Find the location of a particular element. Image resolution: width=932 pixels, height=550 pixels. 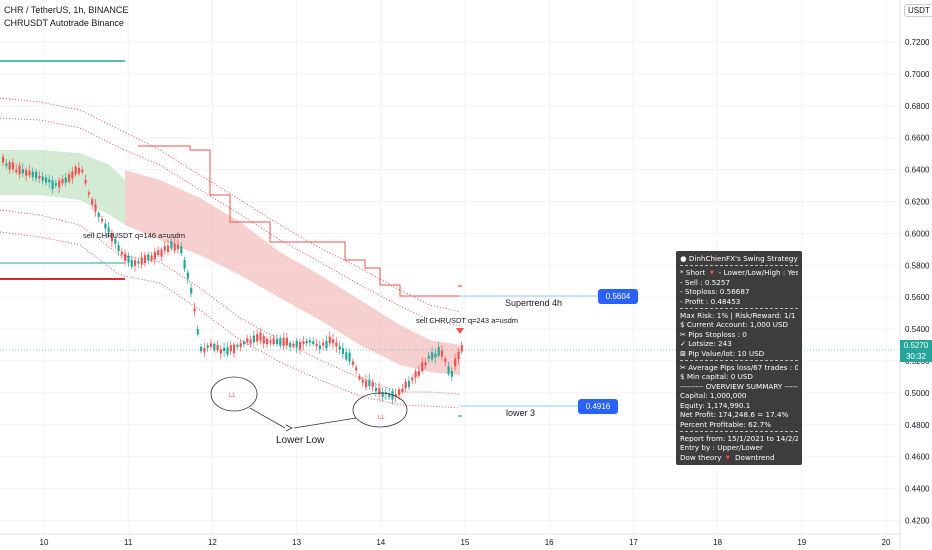

currency-unit-button: USDT is located at coordinates (918, 10).